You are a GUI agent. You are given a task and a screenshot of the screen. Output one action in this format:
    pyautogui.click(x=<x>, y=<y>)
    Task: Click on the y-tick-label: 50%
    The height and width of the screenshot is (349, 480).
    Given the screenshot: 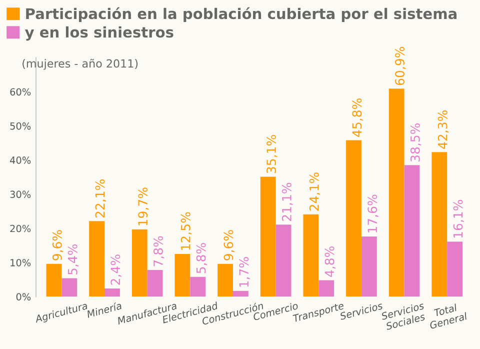 What is the action you would take?
    pyautogui.click(x=20, y=126)
    